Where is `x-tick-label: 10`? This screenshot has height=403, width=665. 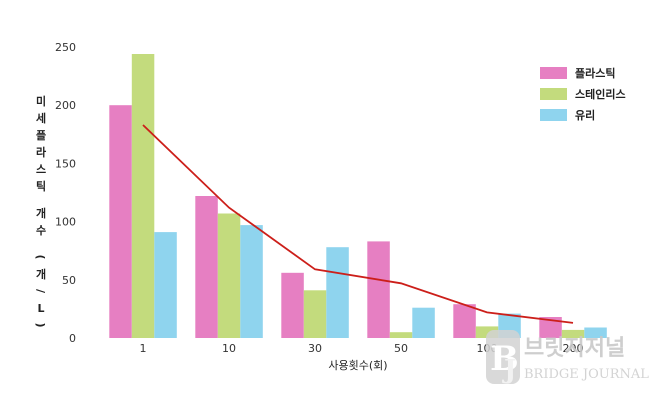
x-tick-label: 10 is located at coordinates (229, 348).